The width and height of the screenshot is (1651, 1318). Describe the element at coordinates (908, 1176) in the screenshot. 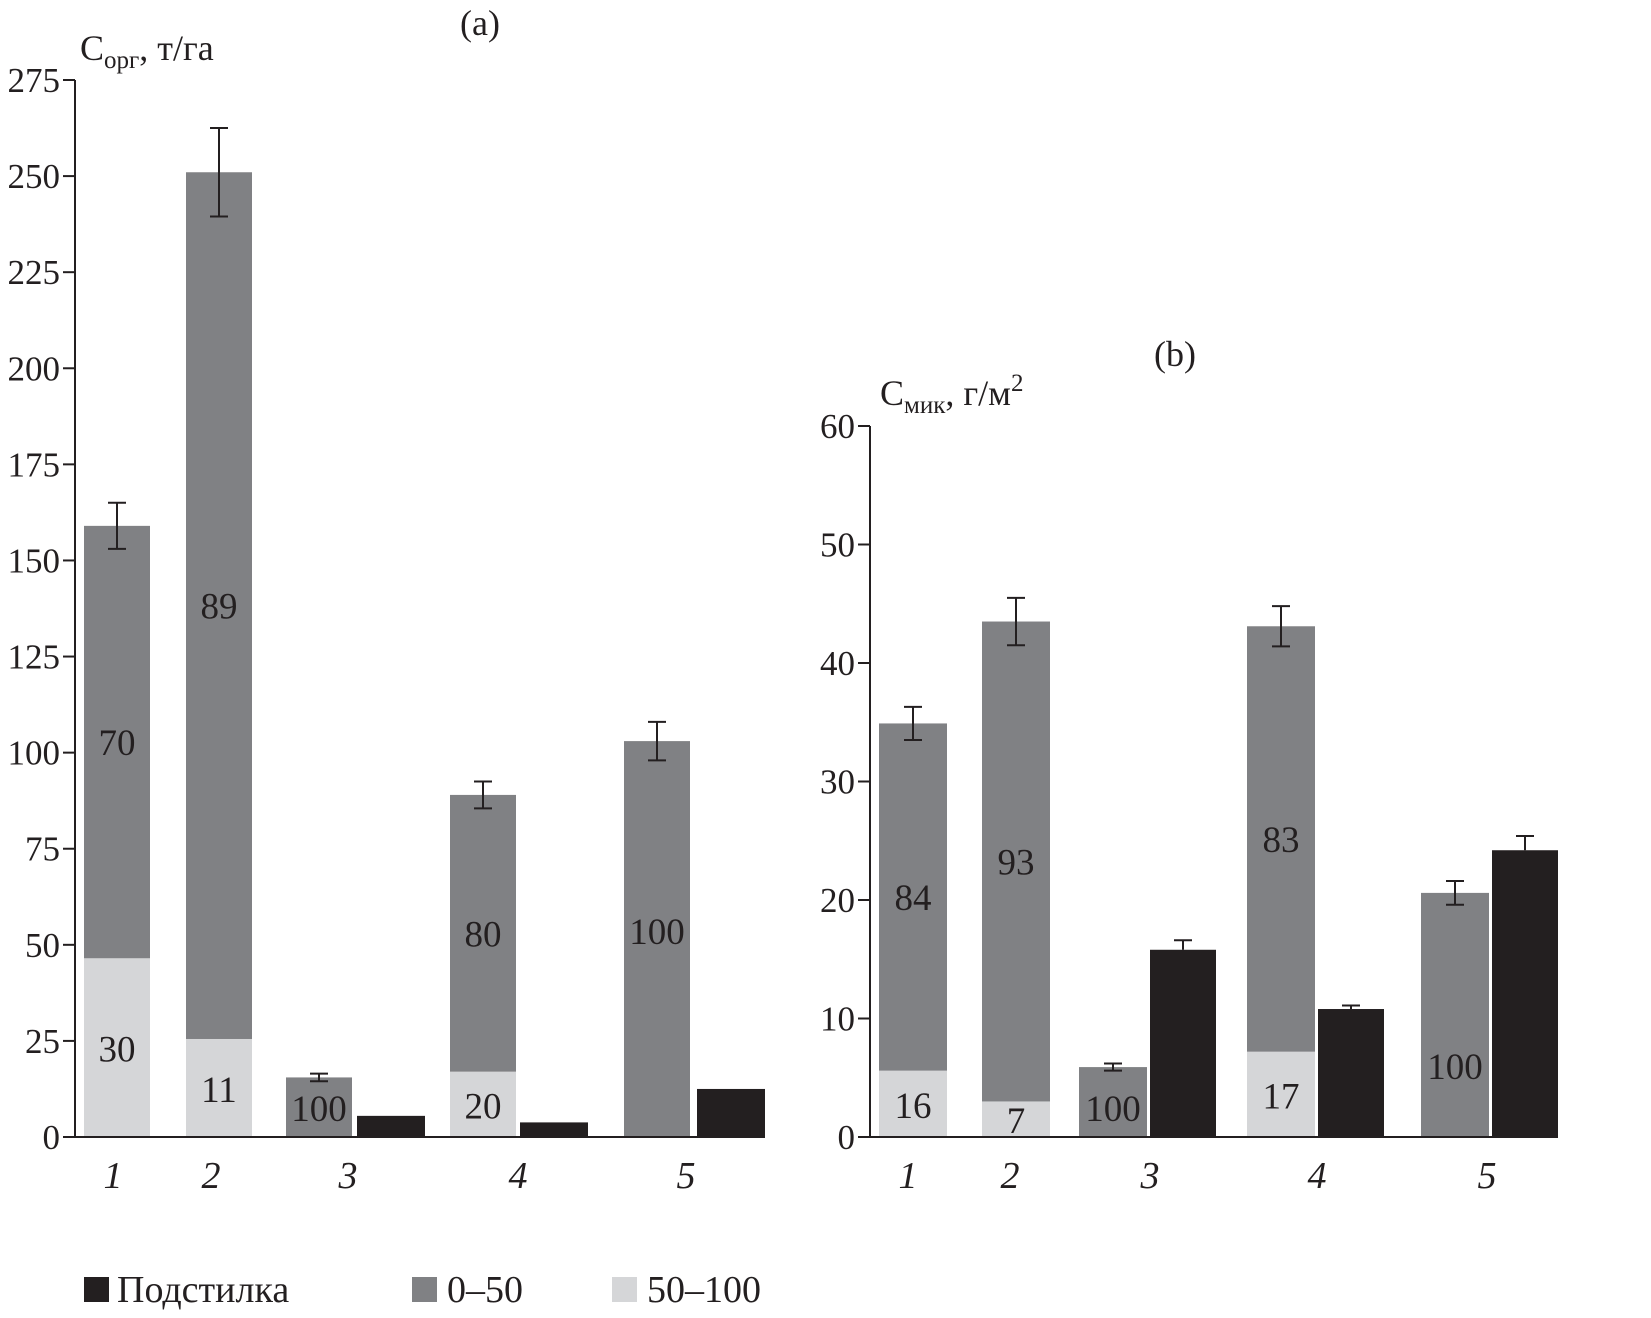

I see `panel-b-x-tick-label: 1` at that location.